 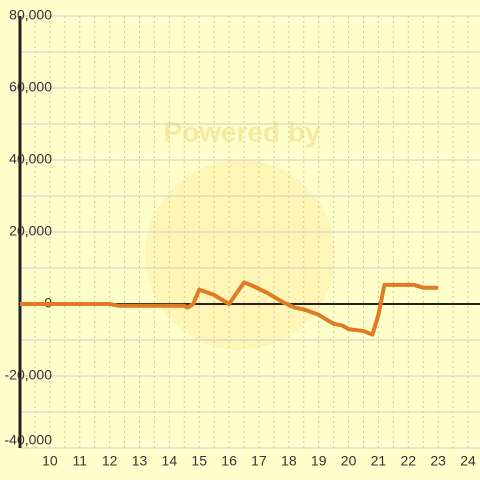 I want to click on y-tick-label: -40,000, so click(x=29, y=440).